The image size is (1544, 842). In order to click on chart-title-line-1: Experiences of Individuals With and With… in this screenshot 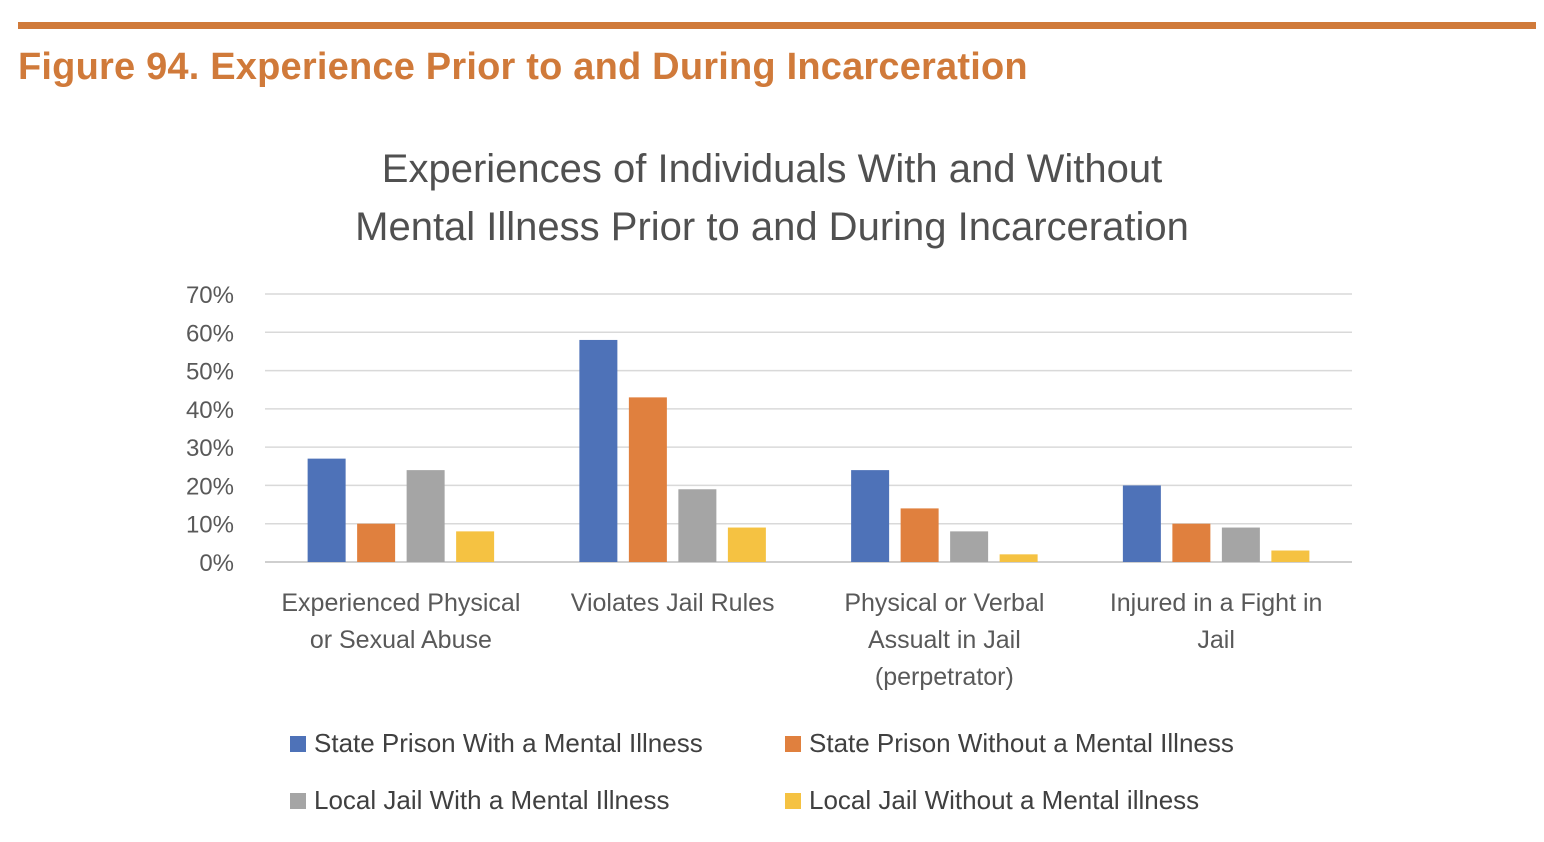, I will do `click(772, 169)`.